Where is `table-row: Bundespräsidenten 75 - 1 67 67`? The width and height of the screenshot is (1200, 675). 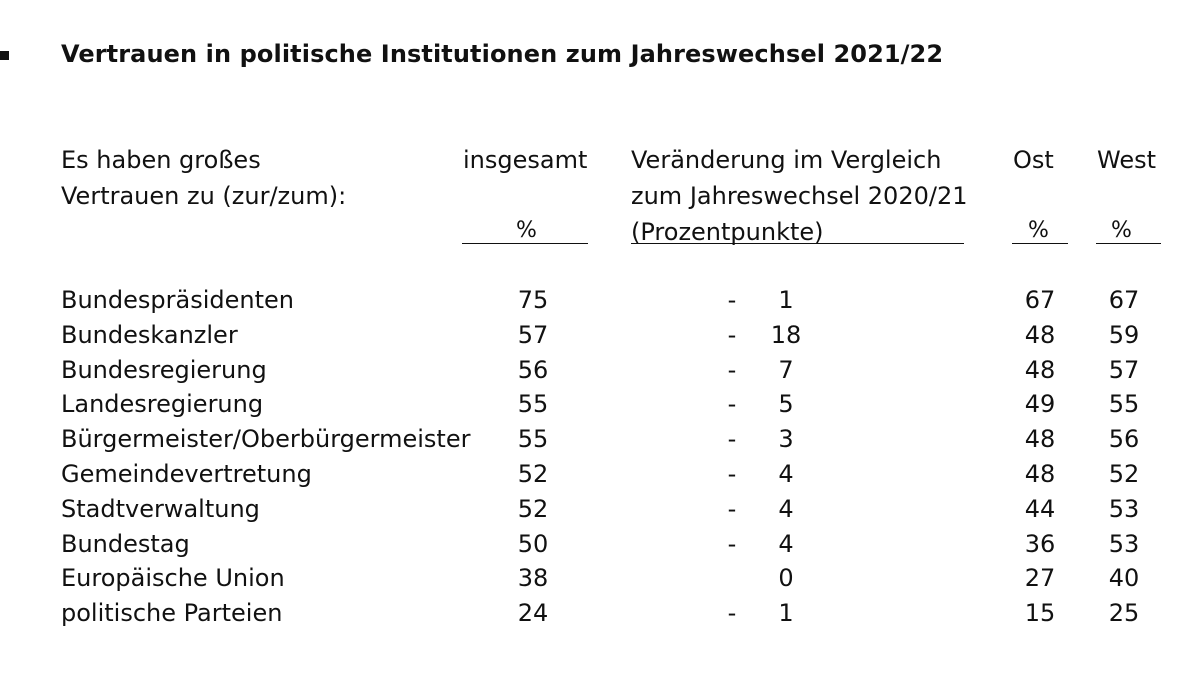
table-row: Bundespräsidenten 75 - 1 67 67 is located at coordinates (600, 300).